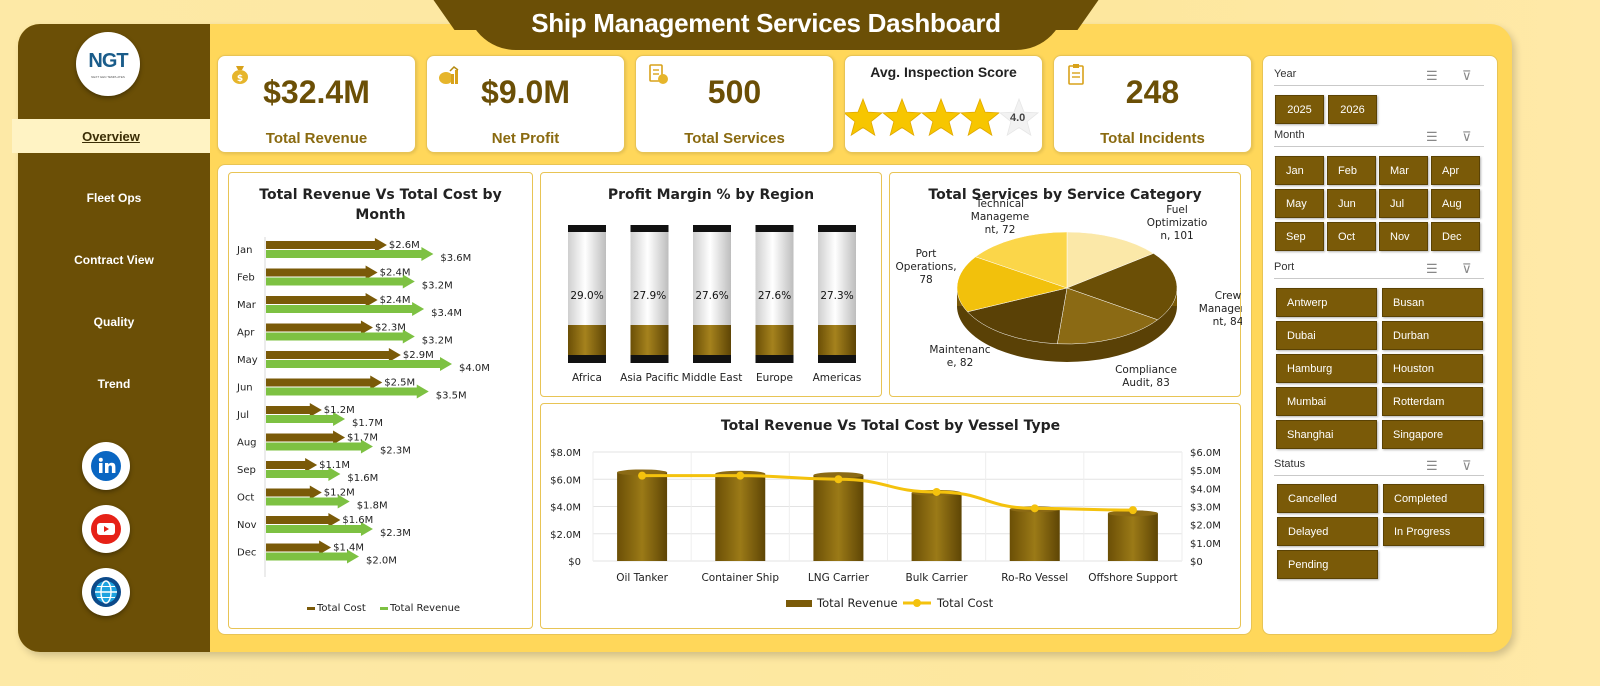  Describe the element at coordinates (246, 278) in the screenshot. I see `month-tick-label: Feb` at that location.